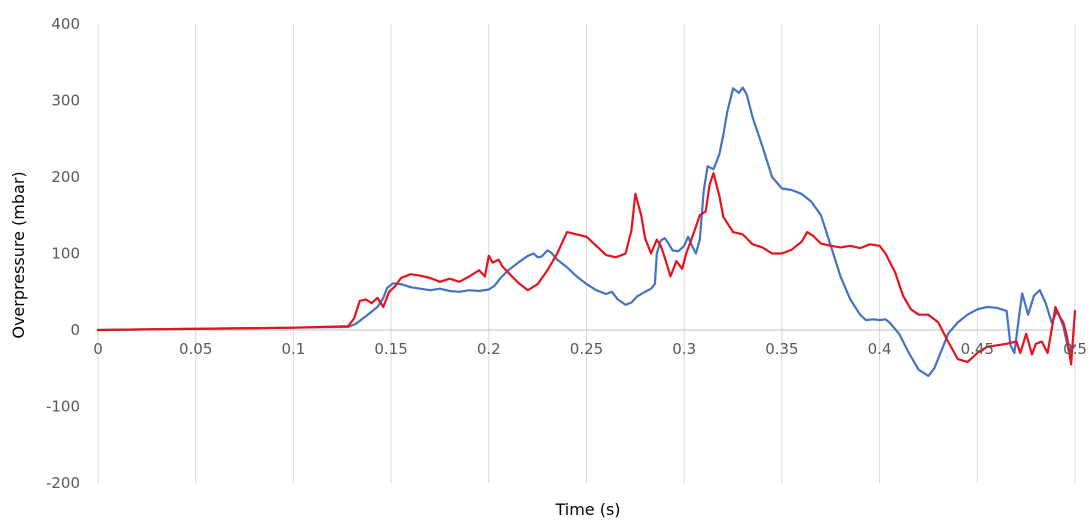  I want to click on y-tick-label: 0, so click(75, 330).